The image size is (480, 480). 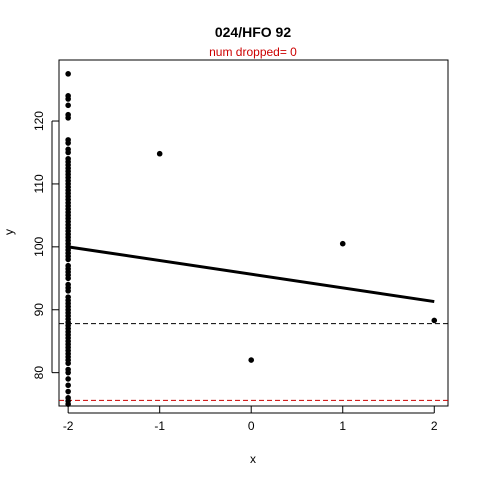 What do you see at coordinates (39, 247) in the screenshot?
I see `y-tick-label: 100` at bounding box center [39, 247].